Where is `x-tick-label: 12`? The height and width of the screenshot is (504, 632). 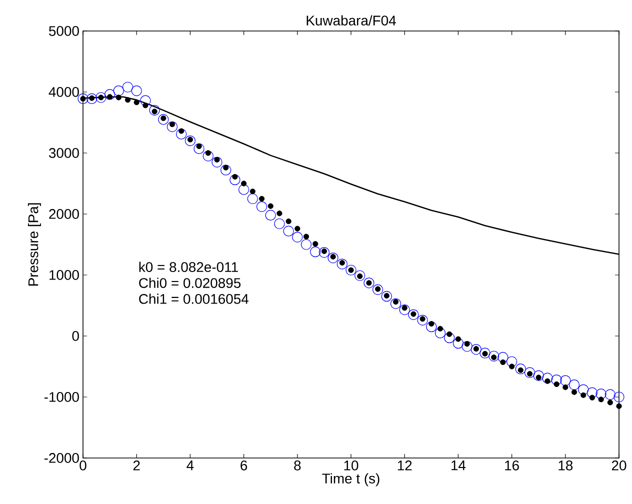
x-tick-label: 12 is located at coordinates (405, 465).